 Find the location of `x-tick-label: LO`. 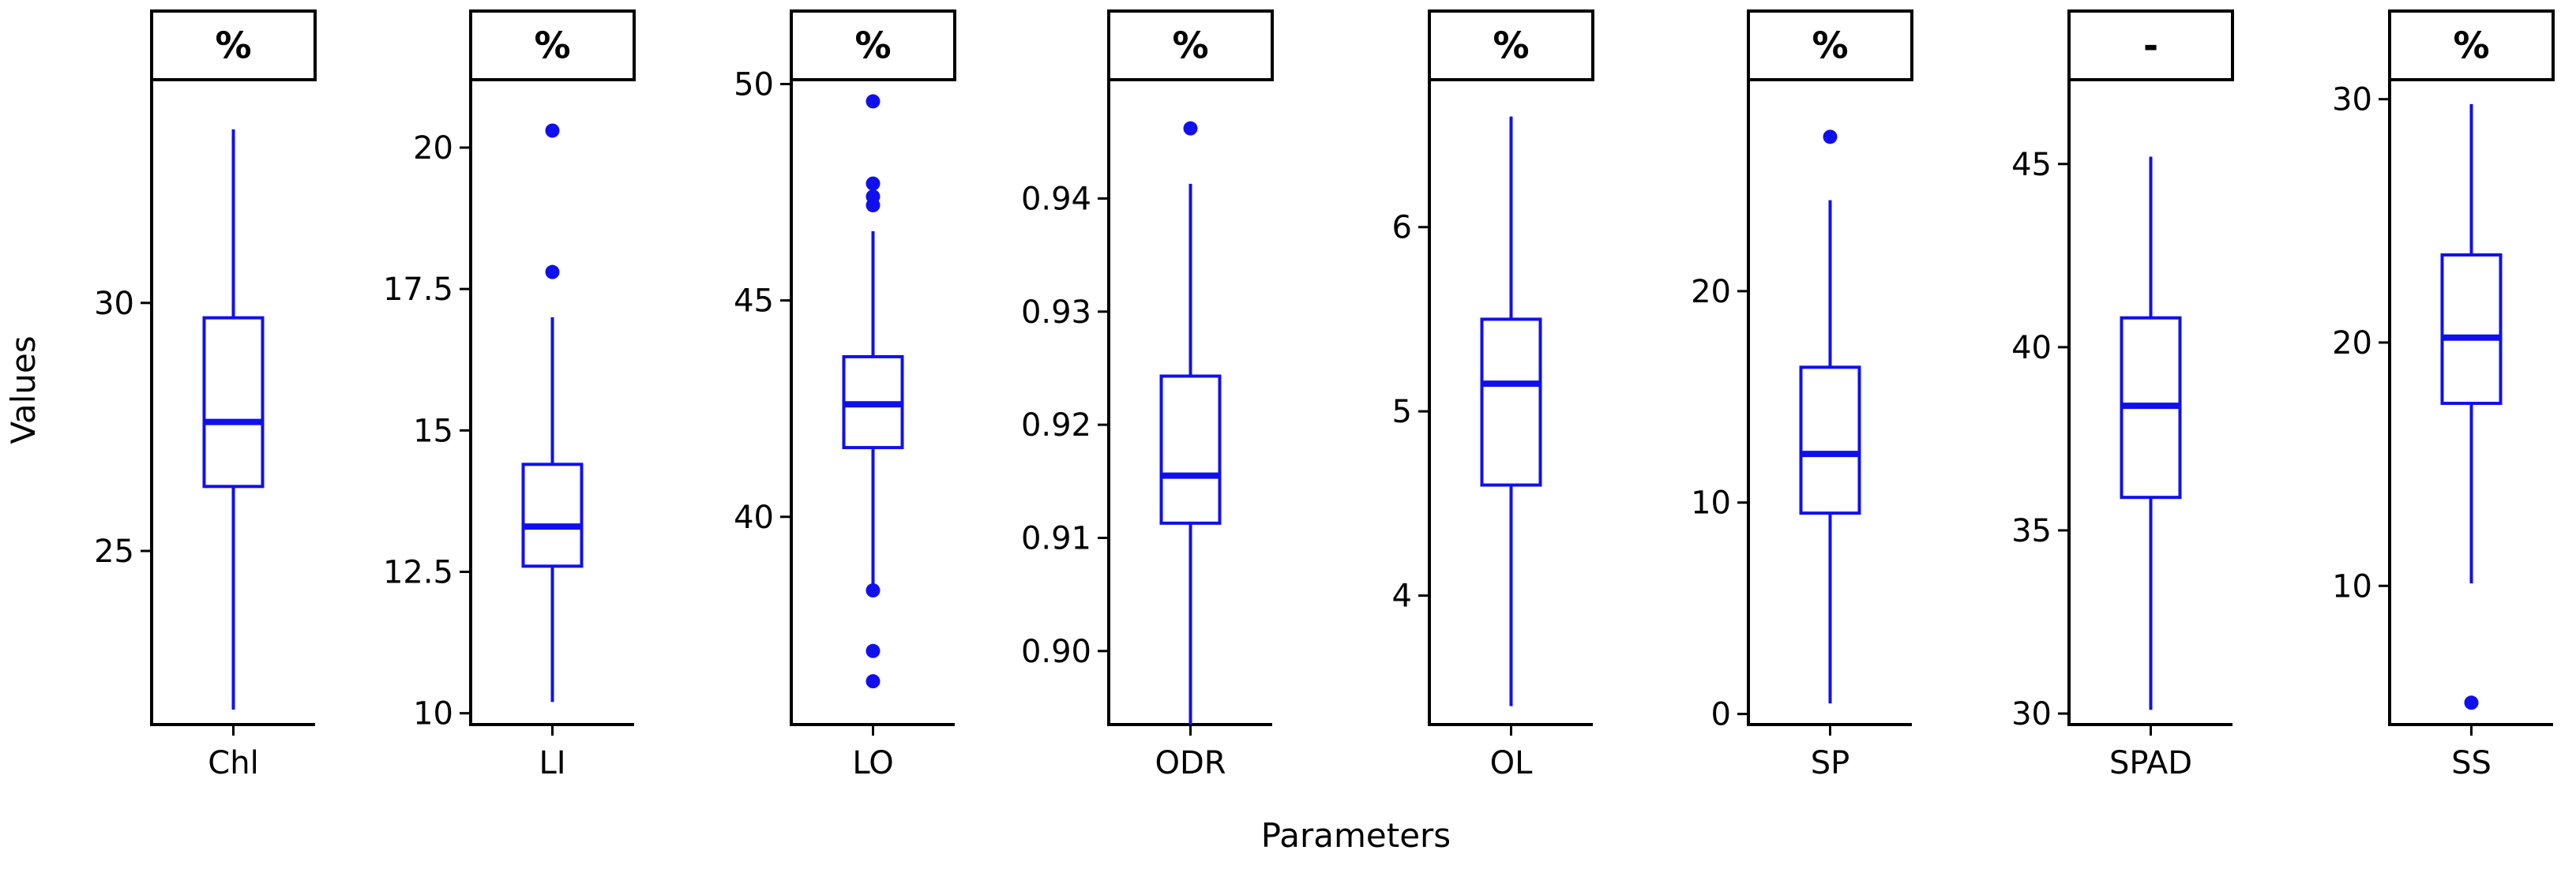

x-tick-label: LO is located at coordinates (872, 763).